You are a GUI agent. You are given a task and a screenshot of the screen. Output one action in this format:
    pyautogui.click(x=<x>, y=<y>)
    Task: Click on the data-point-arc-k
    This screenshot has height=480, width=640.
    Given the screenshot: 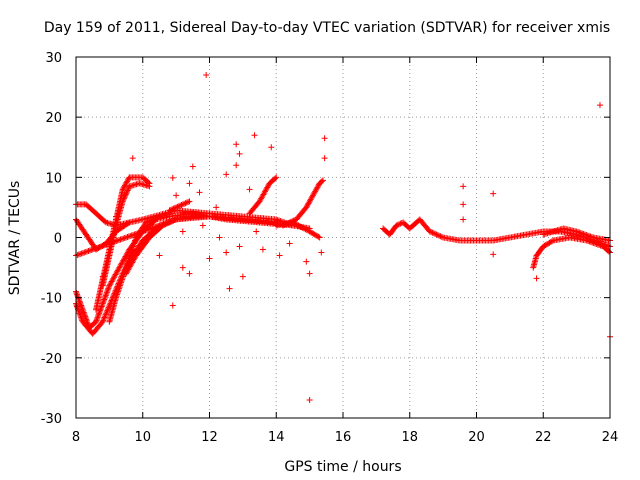 What is the action you would take?
    pyautogui.click(x=276, y=177)
    